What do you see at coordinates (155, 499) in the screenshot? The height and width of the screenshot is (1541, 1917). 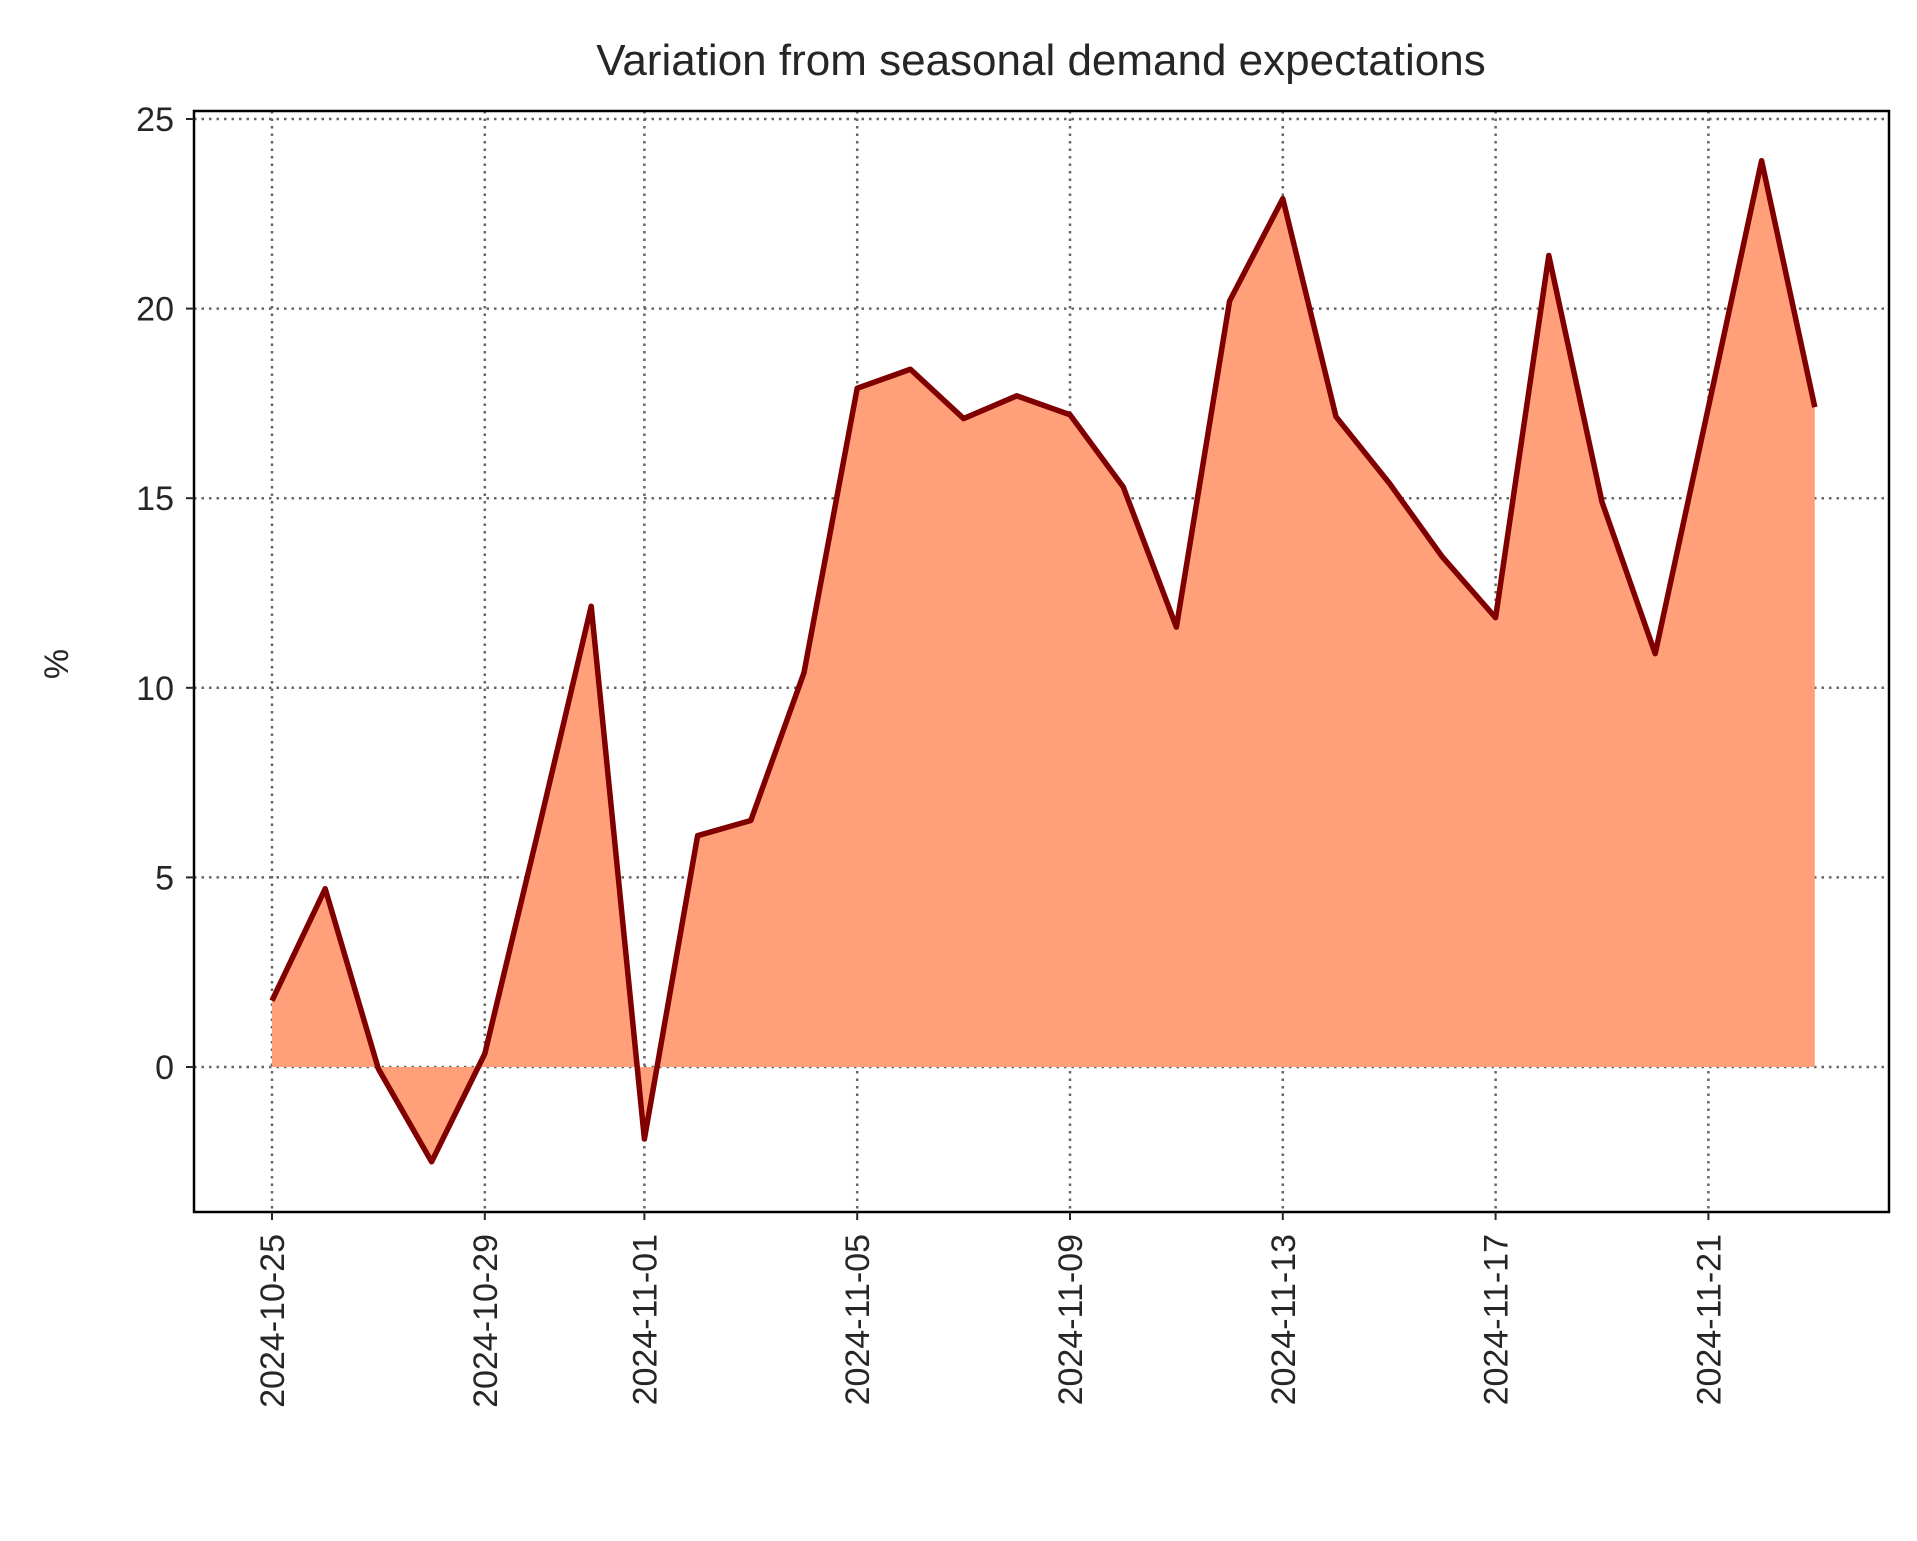 I see `y-tick-label: 15` at bounding box center [155, 499].